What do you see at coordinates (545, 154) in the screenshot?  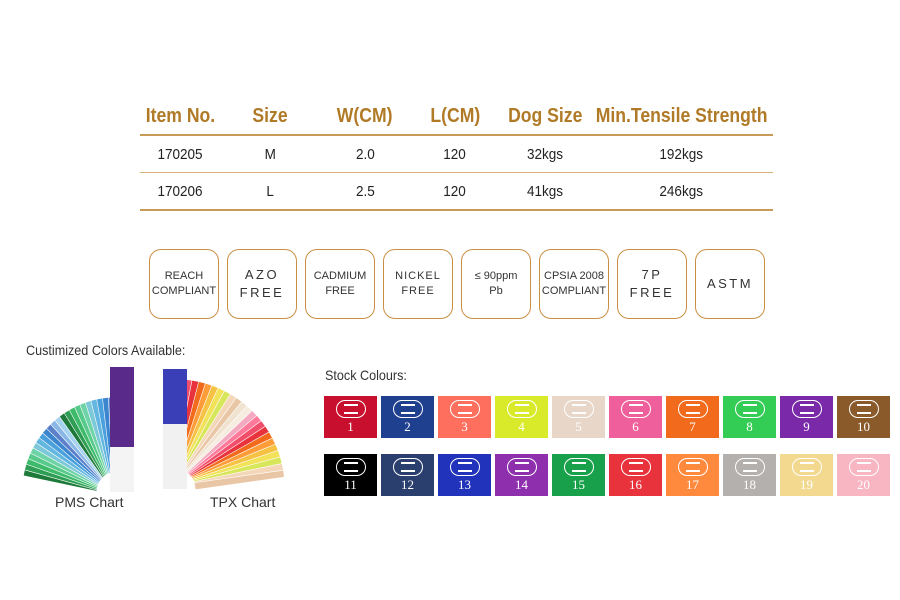 I see `cell-dog-size: 32kgs` at bounding box center [545, 154].